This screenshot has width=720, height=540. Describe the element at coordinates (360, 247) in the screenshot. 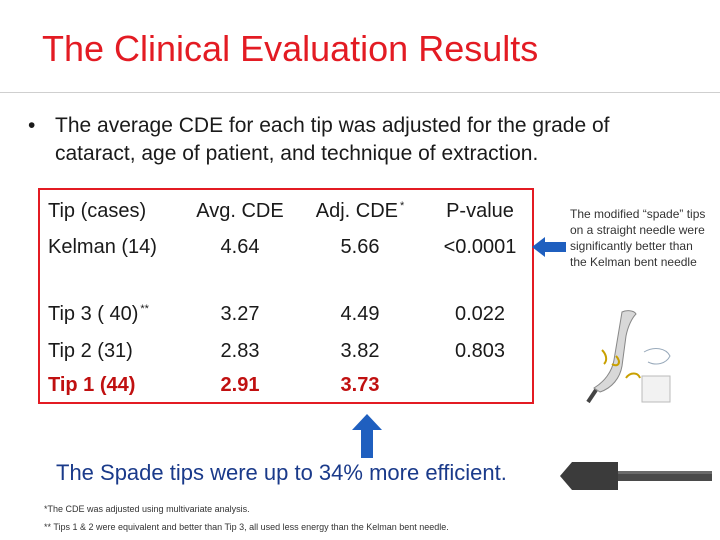

I see `row-kelman-adj: 5.66` at that location.